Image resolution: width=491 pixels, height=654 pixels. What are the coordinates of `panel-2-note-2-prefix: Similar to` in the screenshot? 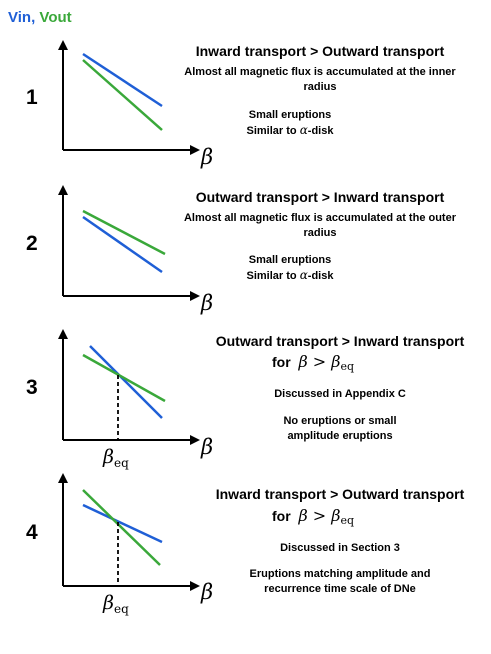 It's located at (273, 276).